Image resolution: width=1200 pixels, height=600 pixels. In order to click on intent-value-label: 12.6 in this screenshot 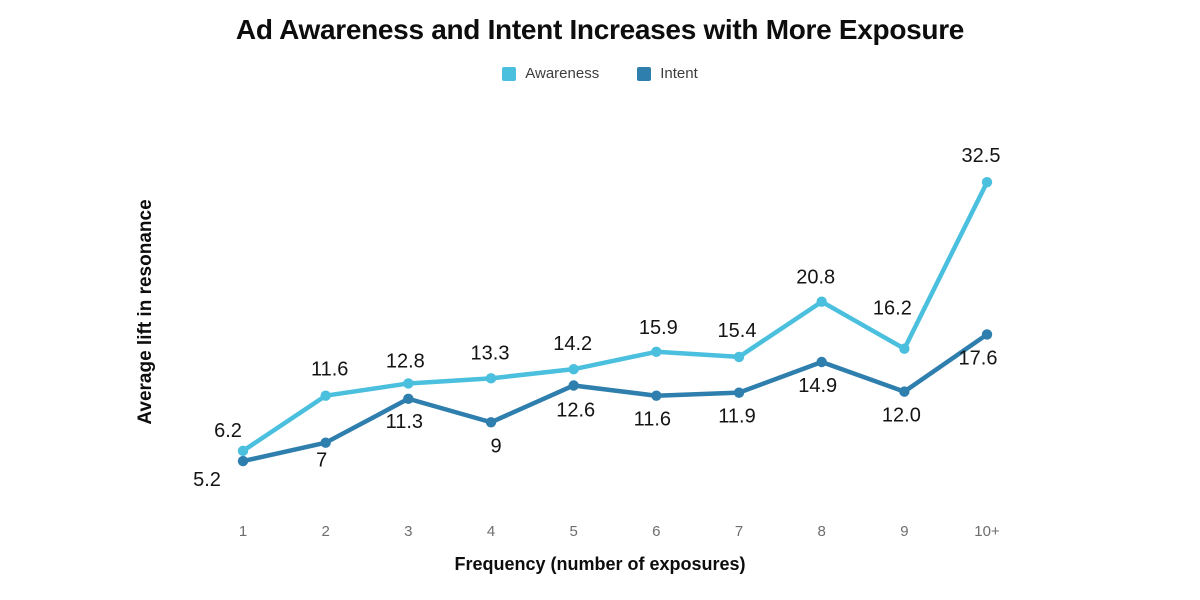, I will do `click(575, 410)`.